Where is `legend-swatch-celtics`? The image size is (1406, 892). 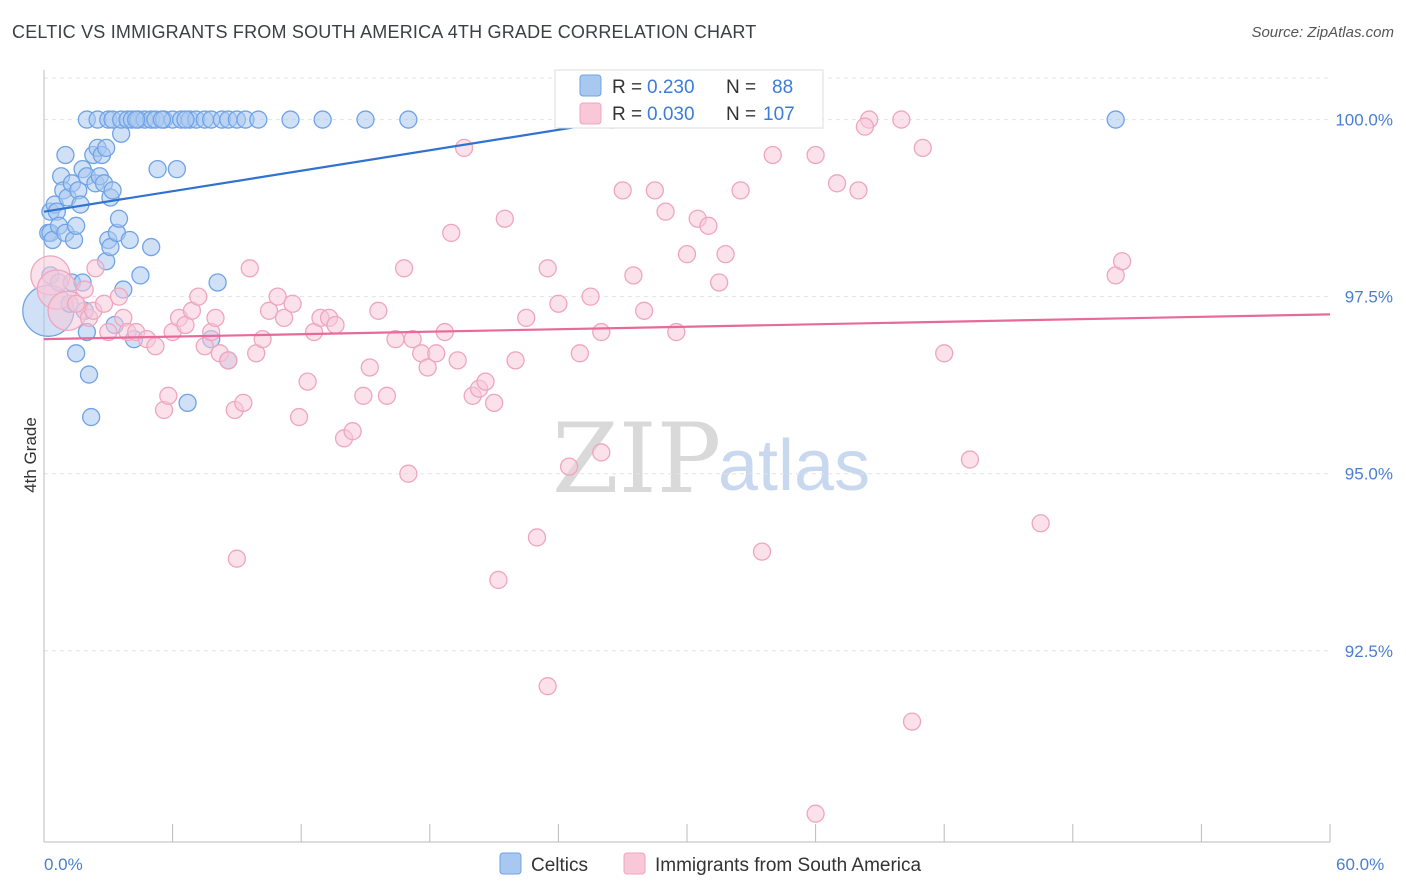 legend-swatch-celtics is located at coordinates (590, 85).